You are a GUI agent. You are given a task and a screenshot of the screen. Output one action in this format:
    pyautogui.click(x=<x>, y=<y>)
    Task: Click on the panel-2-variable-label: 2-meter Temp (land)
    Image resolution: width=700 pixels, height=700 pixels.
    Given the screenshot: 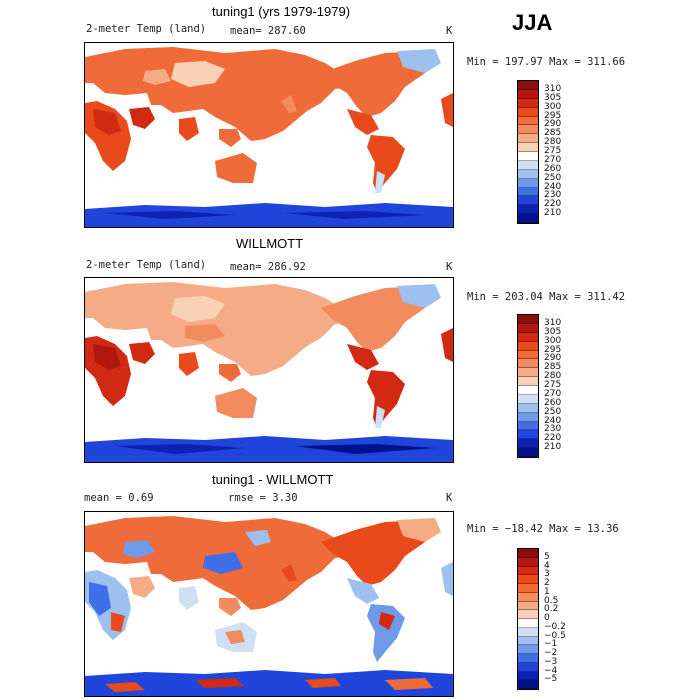 What is the action you would take?
    pyautogui.click(x=146, y=265)
    